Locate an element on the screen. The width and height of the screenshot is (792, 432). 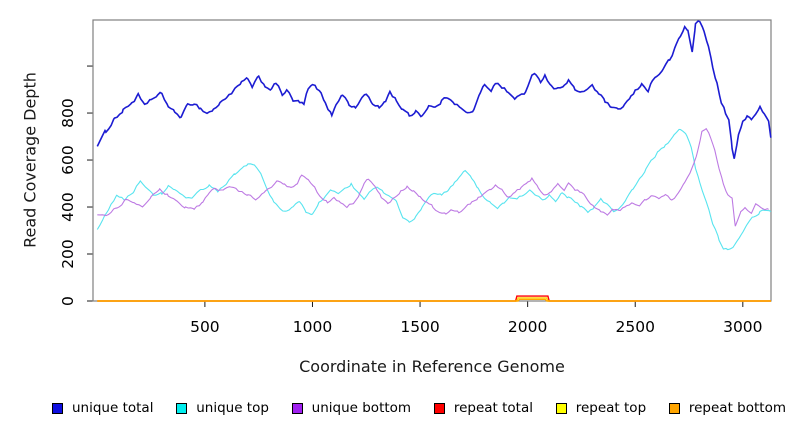
legend-item-repeat-bottom: repeat bottom is located at coordinates (727, 408).